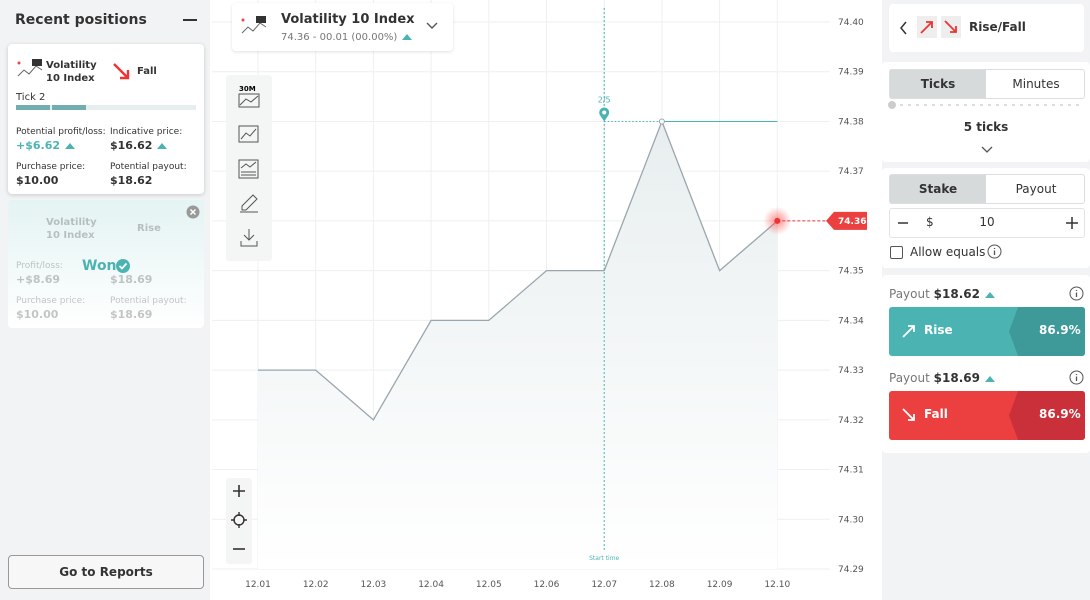  I want to click on chart-toolbar: 30M, so click(249, 168).